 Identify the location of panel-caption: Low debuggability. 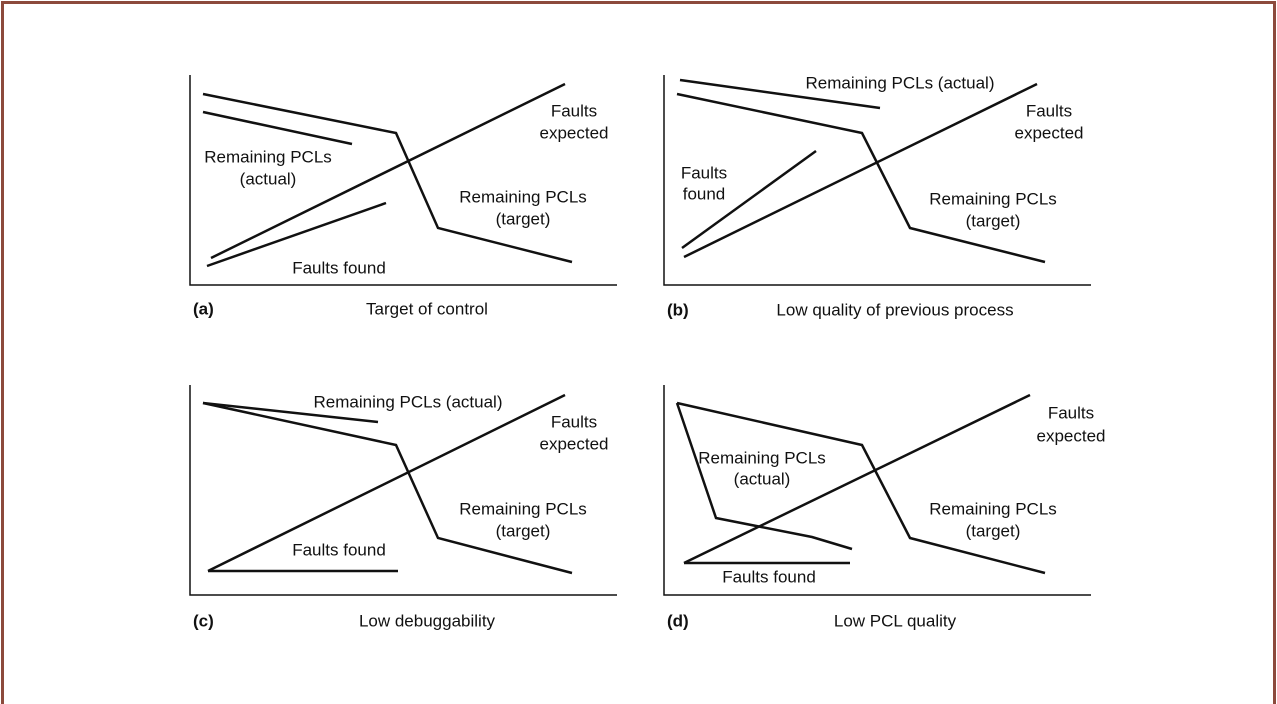
(427, 620).